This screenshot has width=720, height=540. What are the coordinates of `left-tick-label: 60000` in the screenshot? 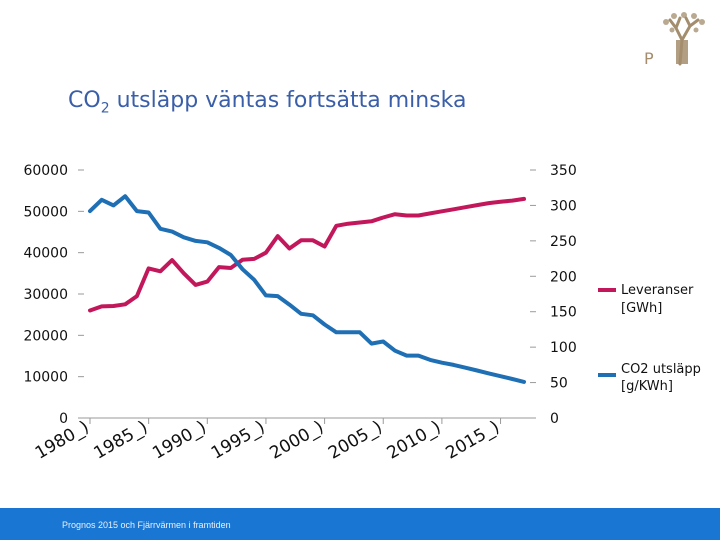 It's located at (45, 171).